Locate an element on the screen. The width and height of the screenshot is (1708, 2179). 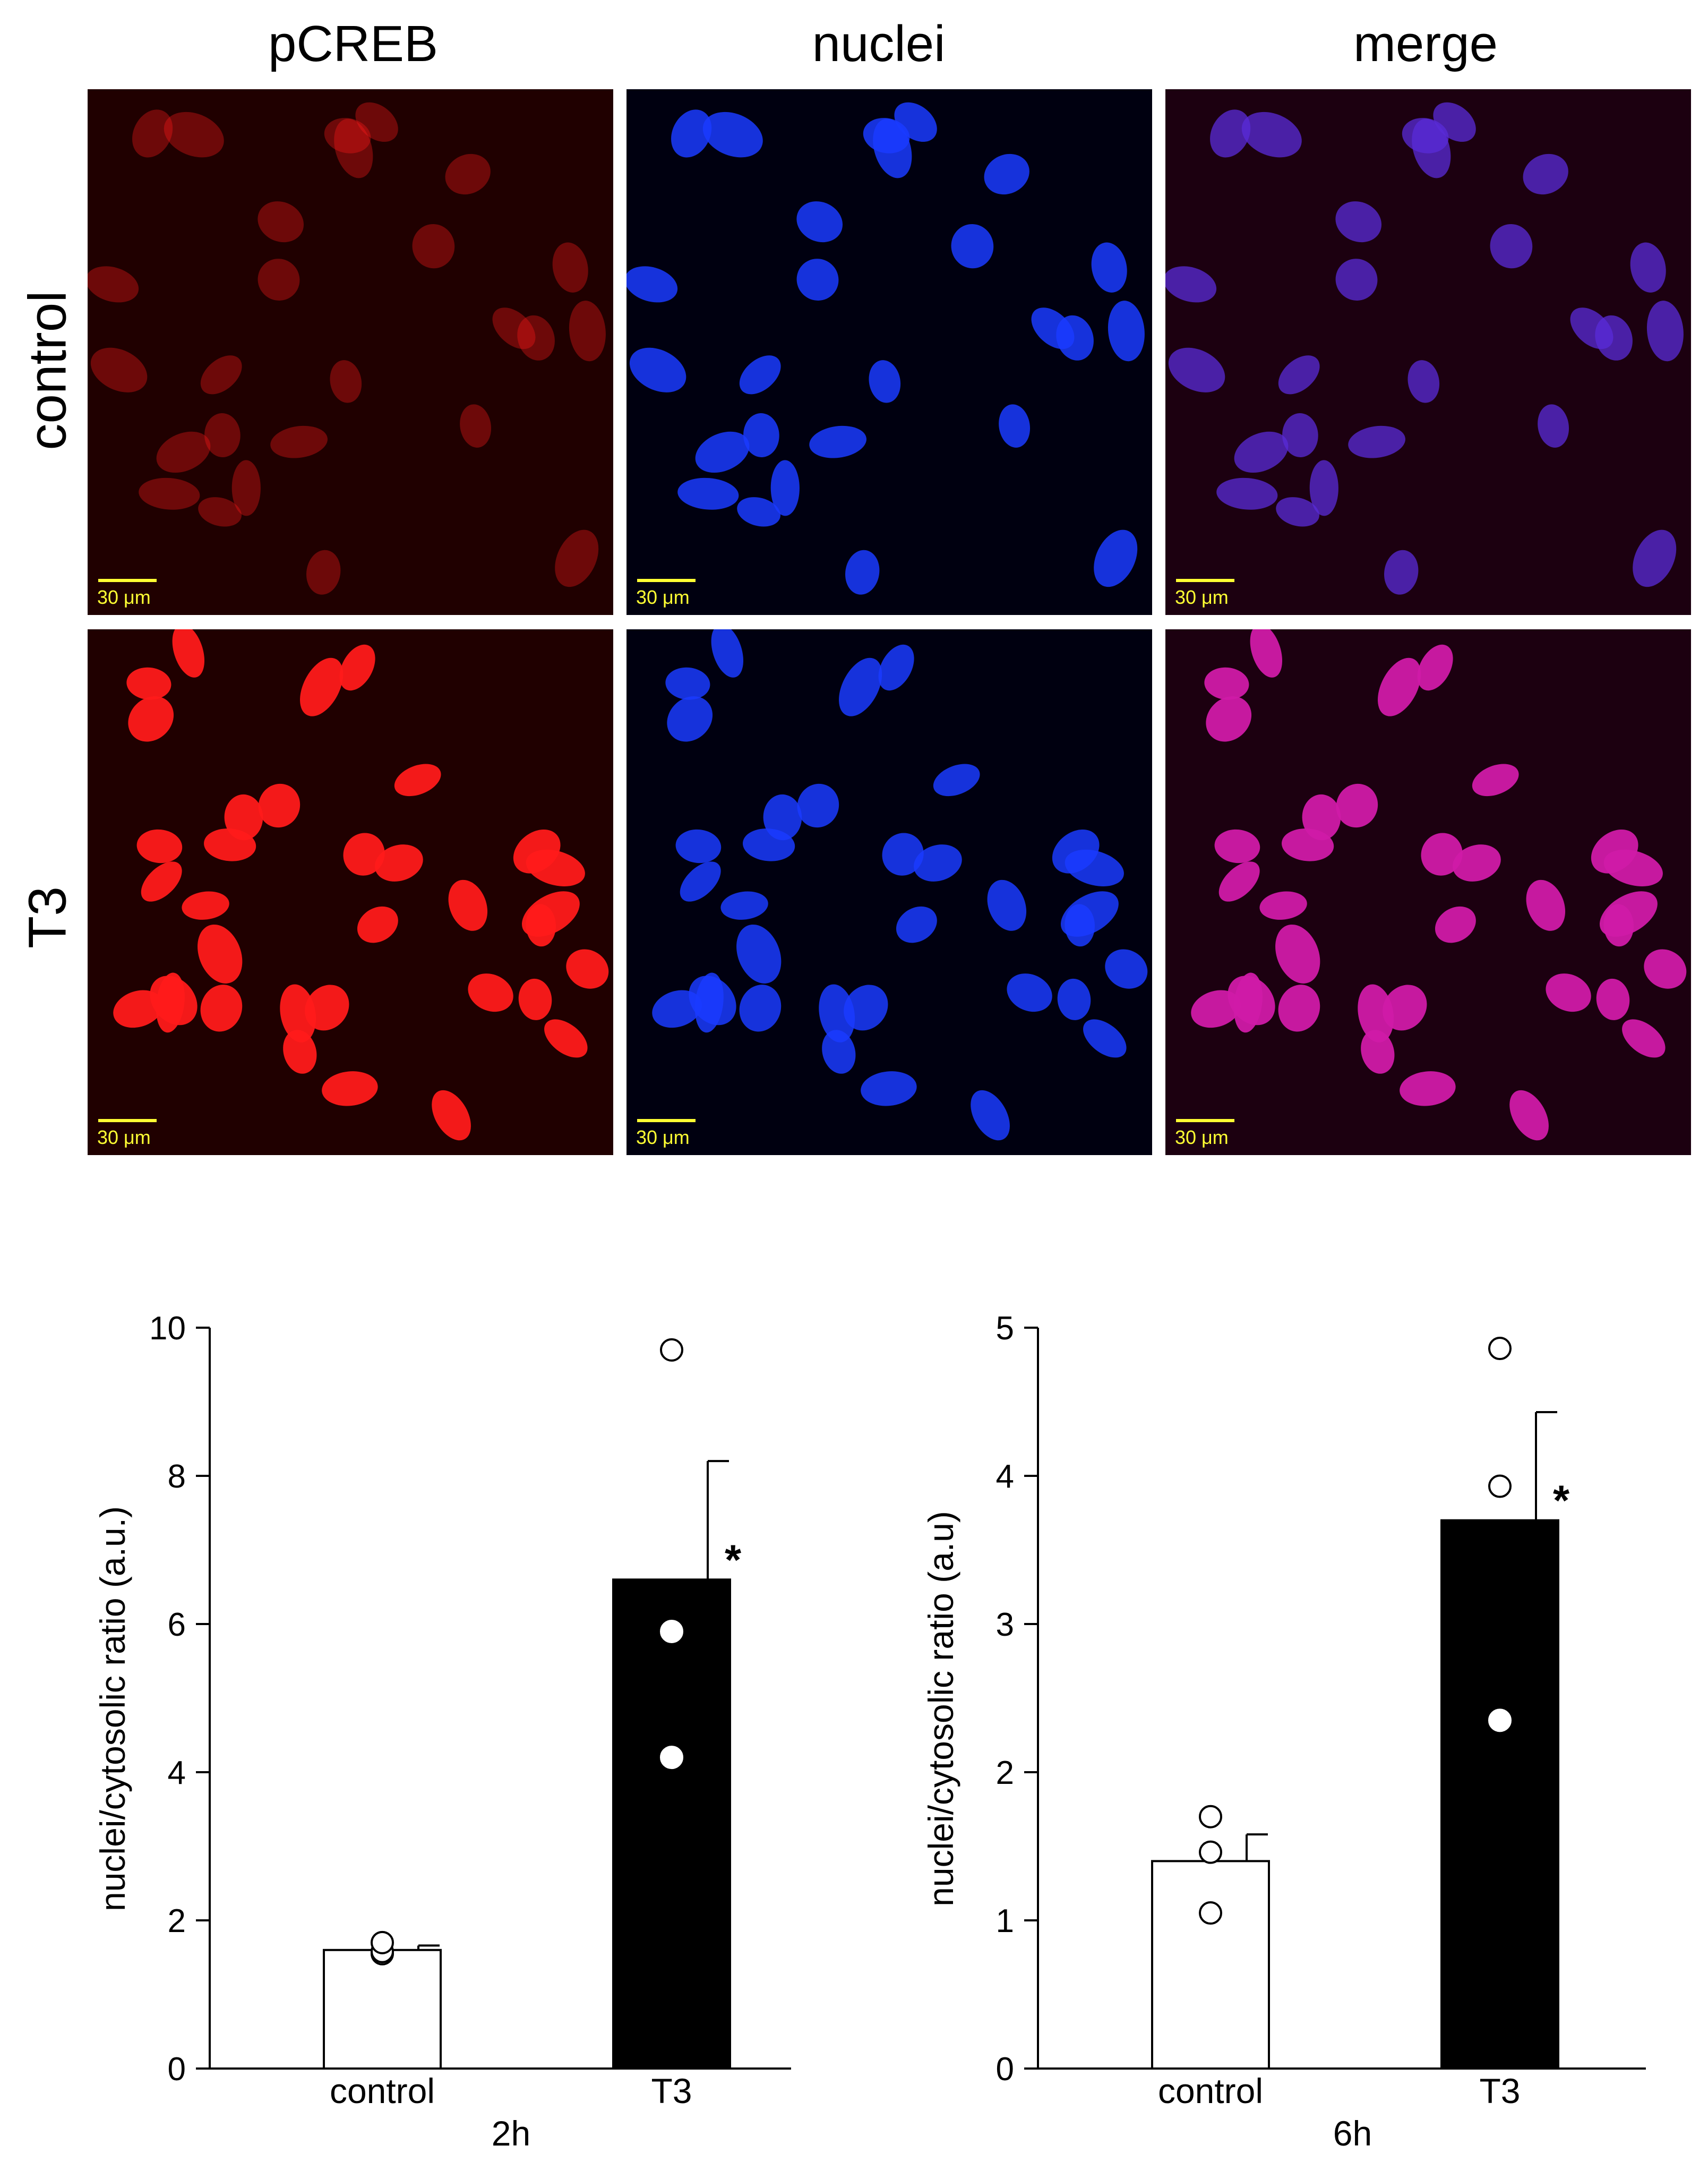
y-tick-label: 0 is located at coordinates (177, 2069).